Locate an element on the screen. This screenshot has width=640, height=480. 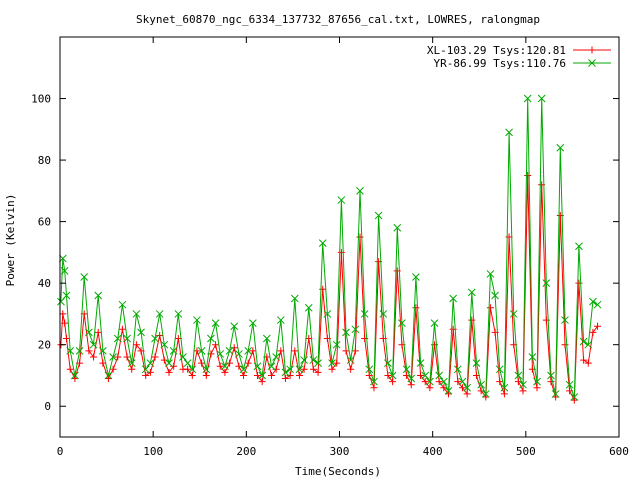
x-tick-label: 400 is located at coordinates (433, 451).